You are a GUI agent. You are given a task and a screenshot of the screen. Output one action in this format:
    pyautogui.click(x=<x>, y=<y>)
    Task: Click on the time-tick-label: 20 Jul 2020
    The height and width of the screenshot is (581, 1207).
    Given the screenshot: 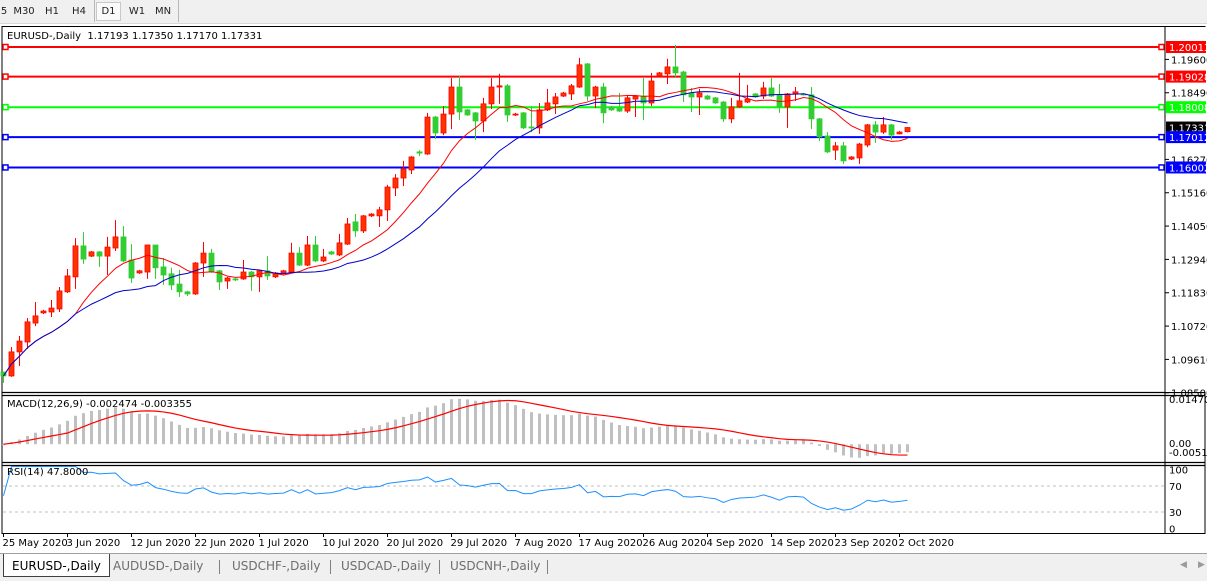 What is the action you would take?
    pyautogui.click(x=415, y=543)
    